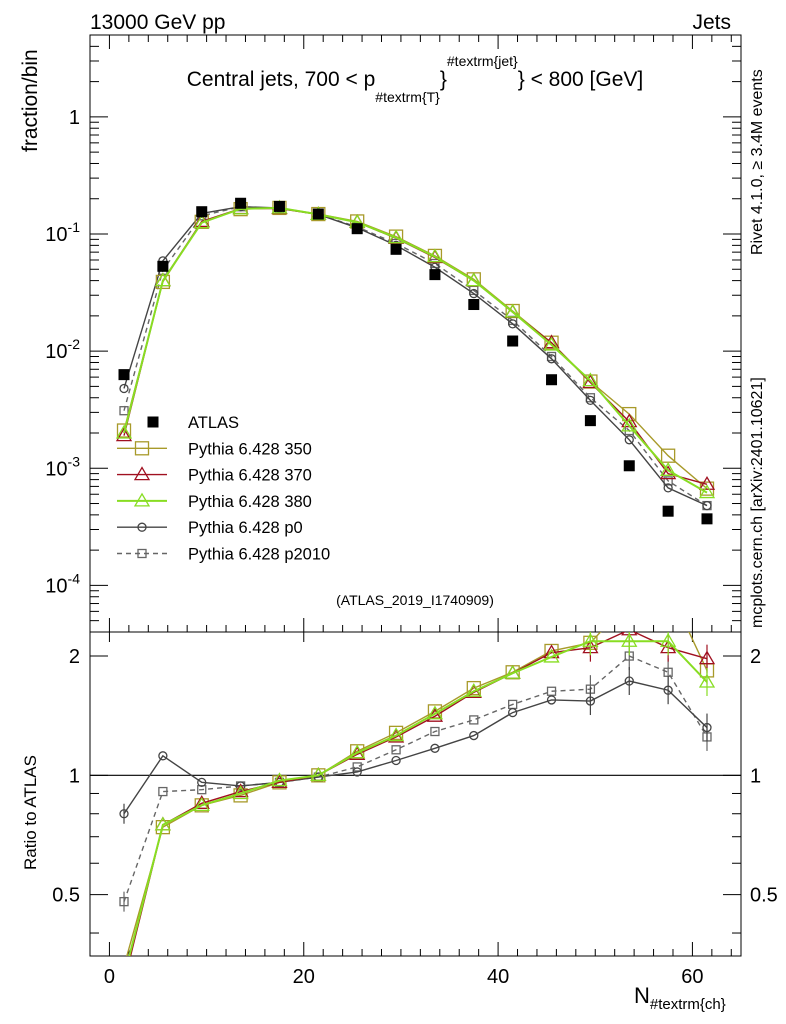 The height and width of the screenshot is (1024, 786). What do you see at coordinates (245, 528) in the screenshot?
I see `legend-entry-label: Pythia 6.428 p0` at bounding box center [245, 528].